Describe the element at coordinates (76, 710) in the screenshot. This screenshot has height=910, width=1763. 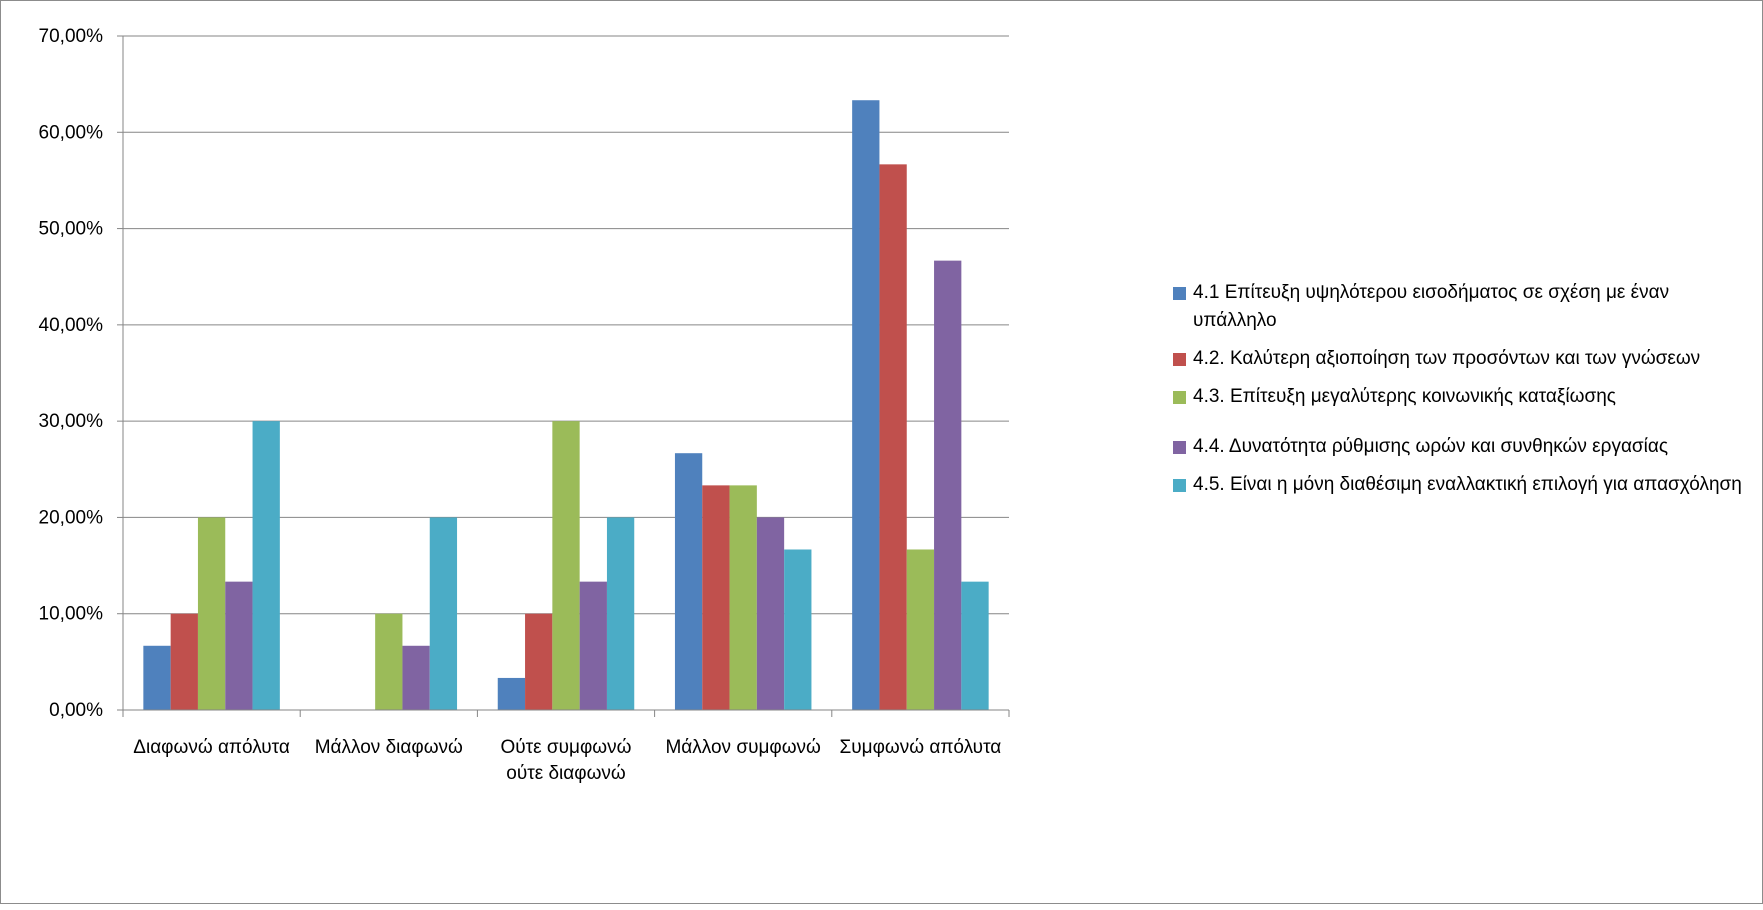
I see `y-tick-label: 0,00%` at that location.